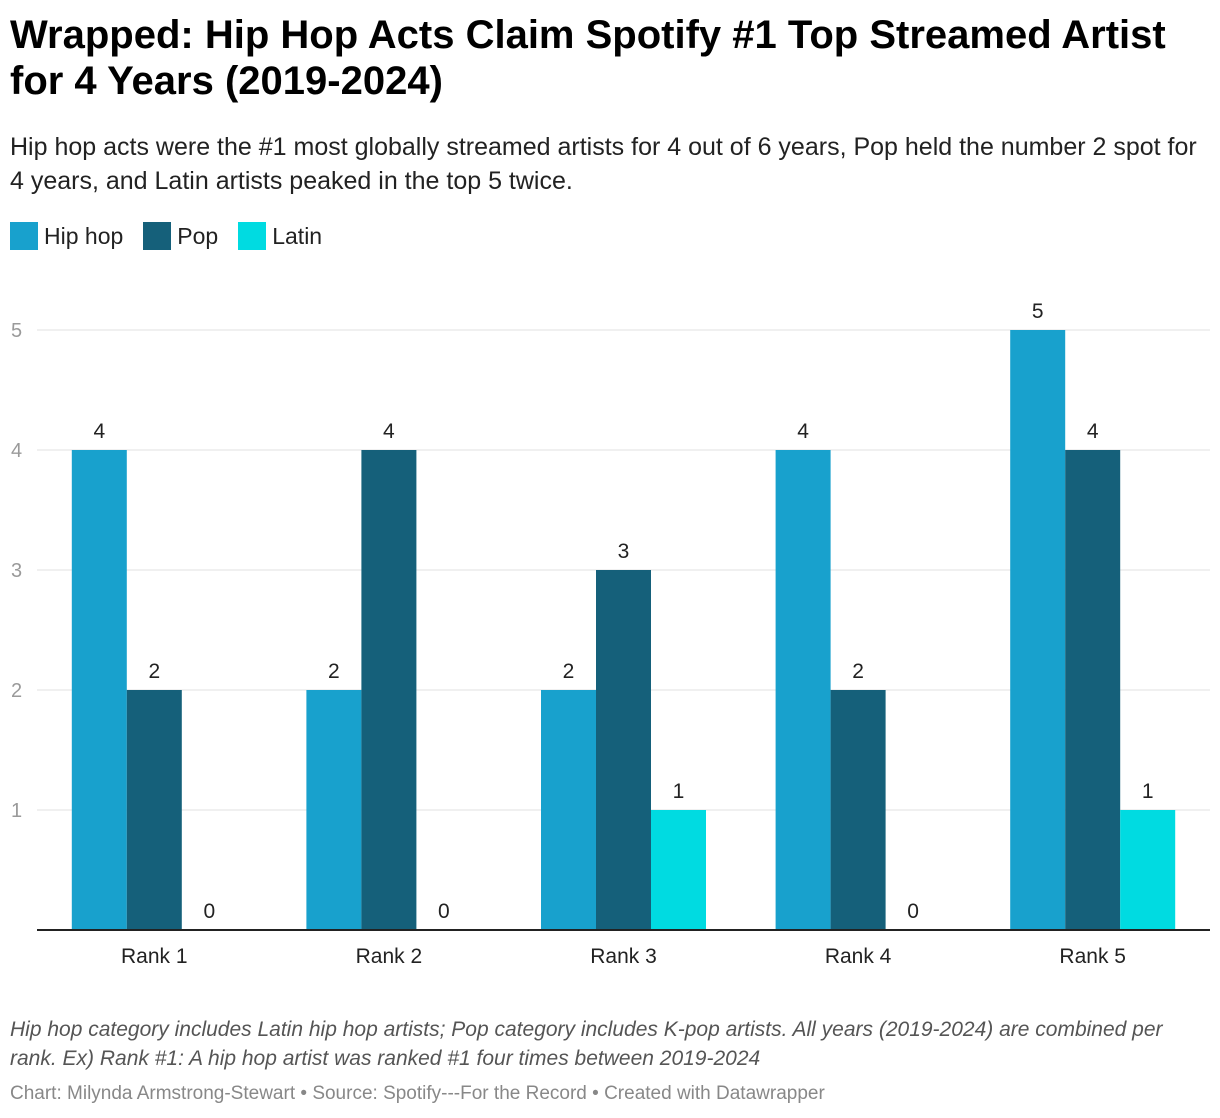 The height and width of the screenshot is (1118, 1220). What do you see at coordinates (858, 956) in the screenshot?
I see `x-tick-label: Rank 4` at bounding box center [858, 956].